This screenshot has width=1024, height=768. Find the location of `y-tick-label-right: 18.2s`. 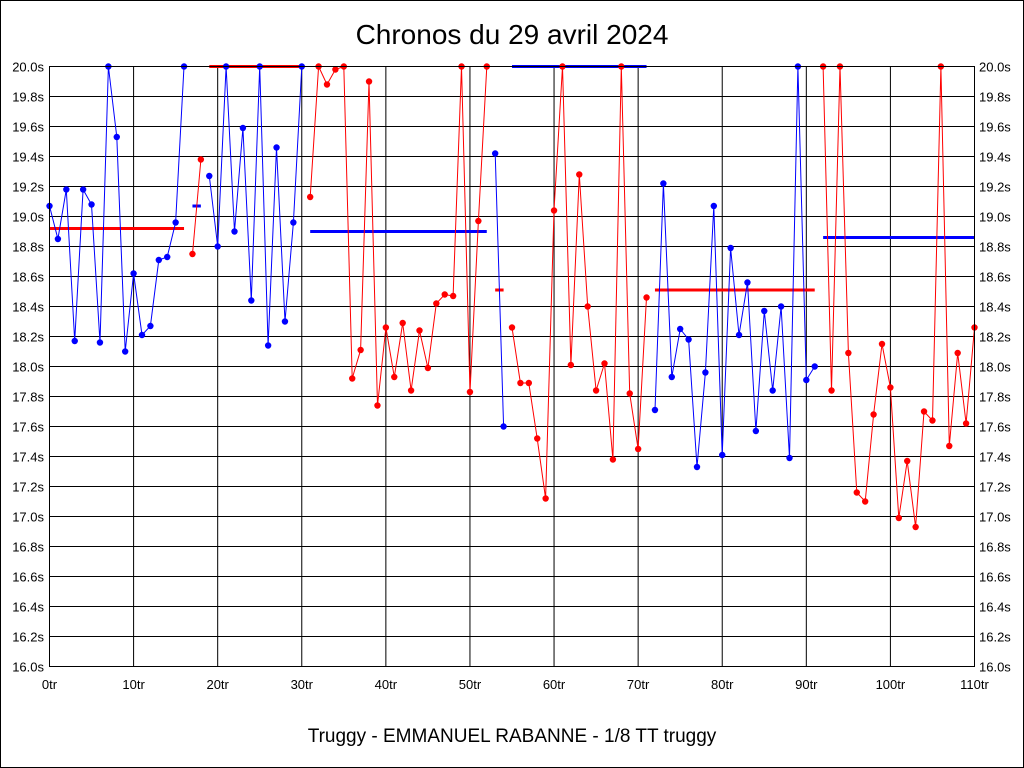

y-tick-label-right: 18.2s is located at coordinates (995, 337).